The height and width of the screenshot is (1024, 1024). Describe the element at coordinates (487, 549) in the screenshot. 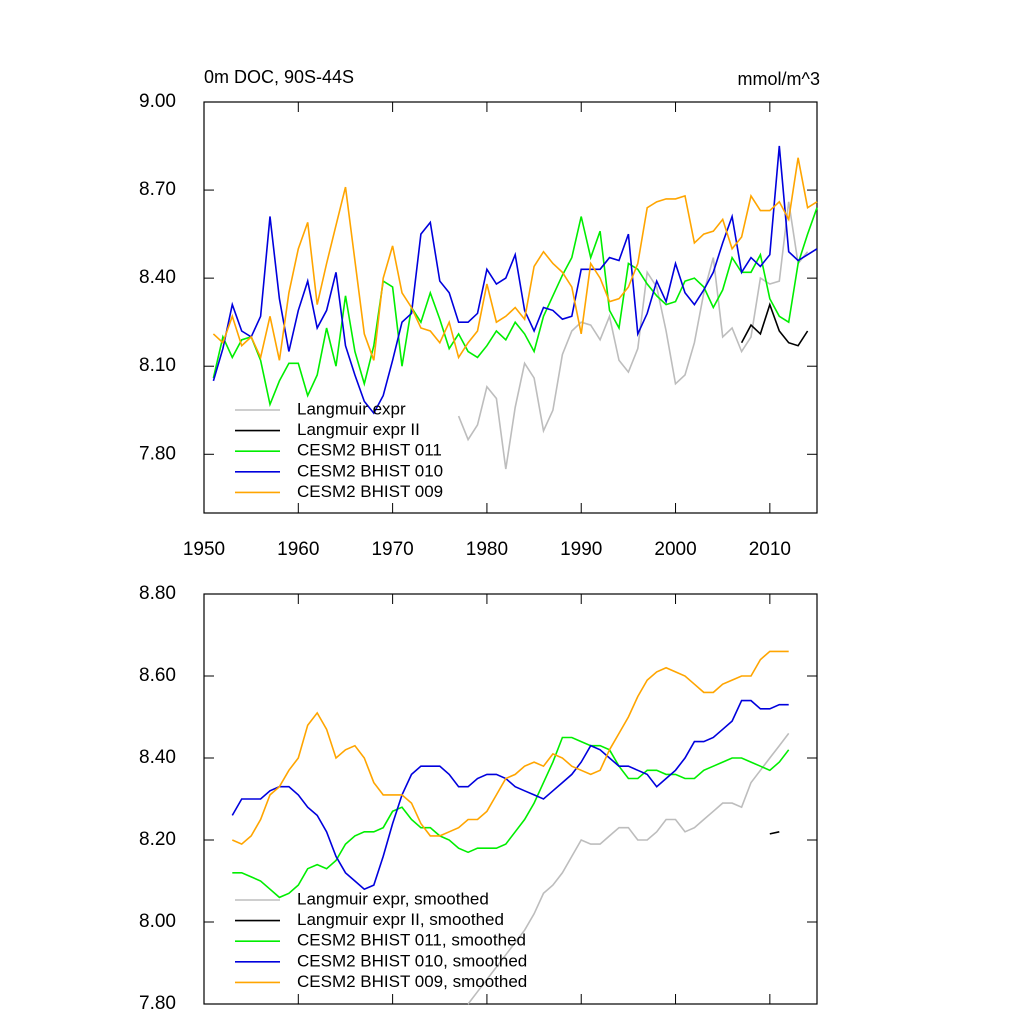

I see `x-tick-label: 1980` at that location.